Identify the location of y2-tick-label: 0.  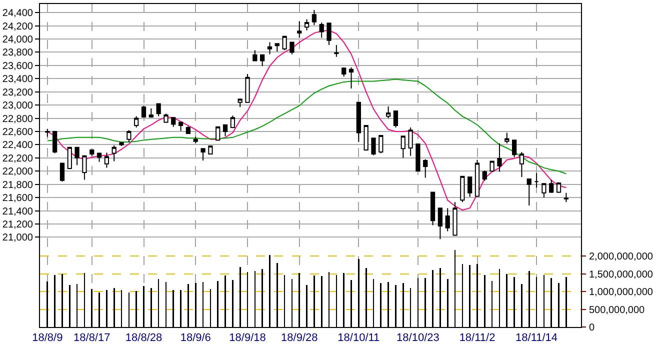
(592, 328).